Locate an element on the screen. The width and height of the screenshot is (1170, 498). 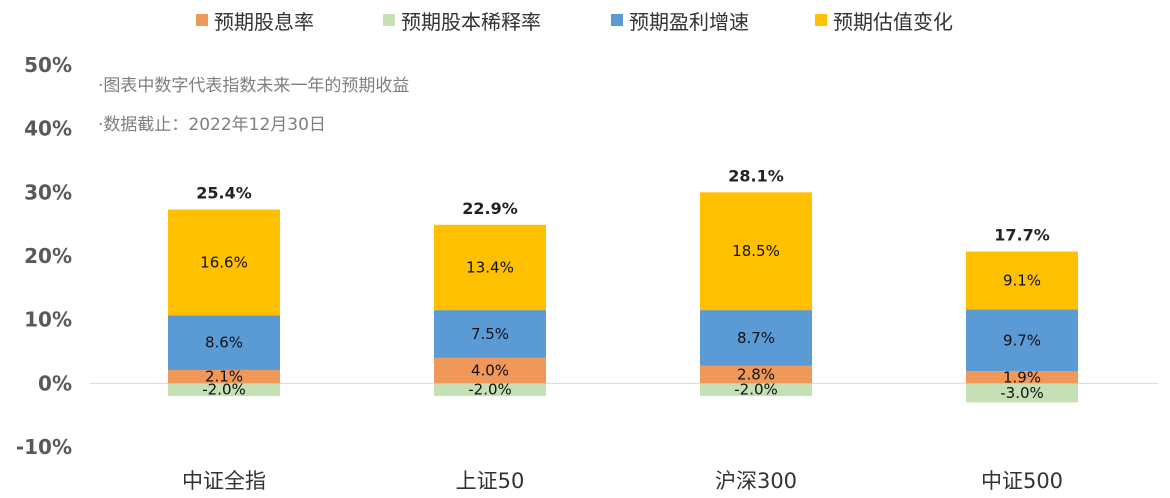
annotation-text: ·图表中数字代表指数未来一年的预期收益 is located at coordinates (253, 86).